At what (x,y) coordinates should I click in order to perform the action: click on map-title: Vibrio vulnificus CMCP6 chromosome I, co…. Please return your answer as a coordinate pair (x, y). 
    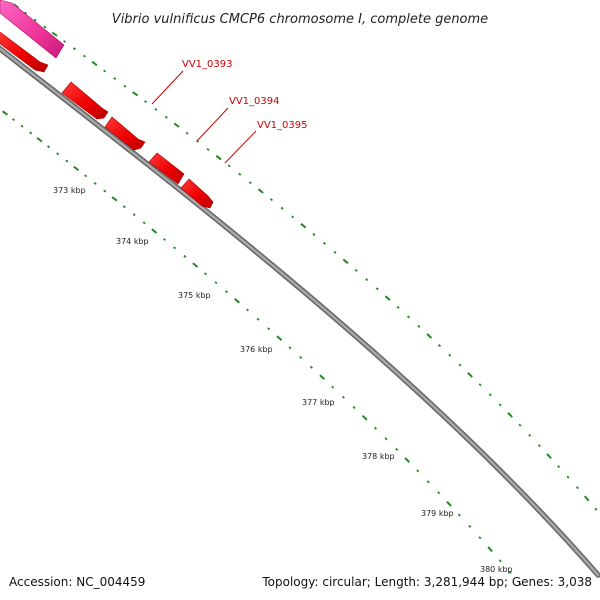
    Looking at the image, I should click on (300, 19).